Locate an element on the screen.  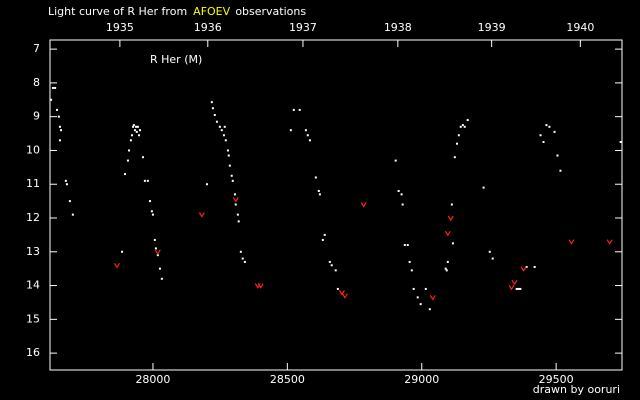
annotation: R Her (M) is located at coordinates (176, 59).